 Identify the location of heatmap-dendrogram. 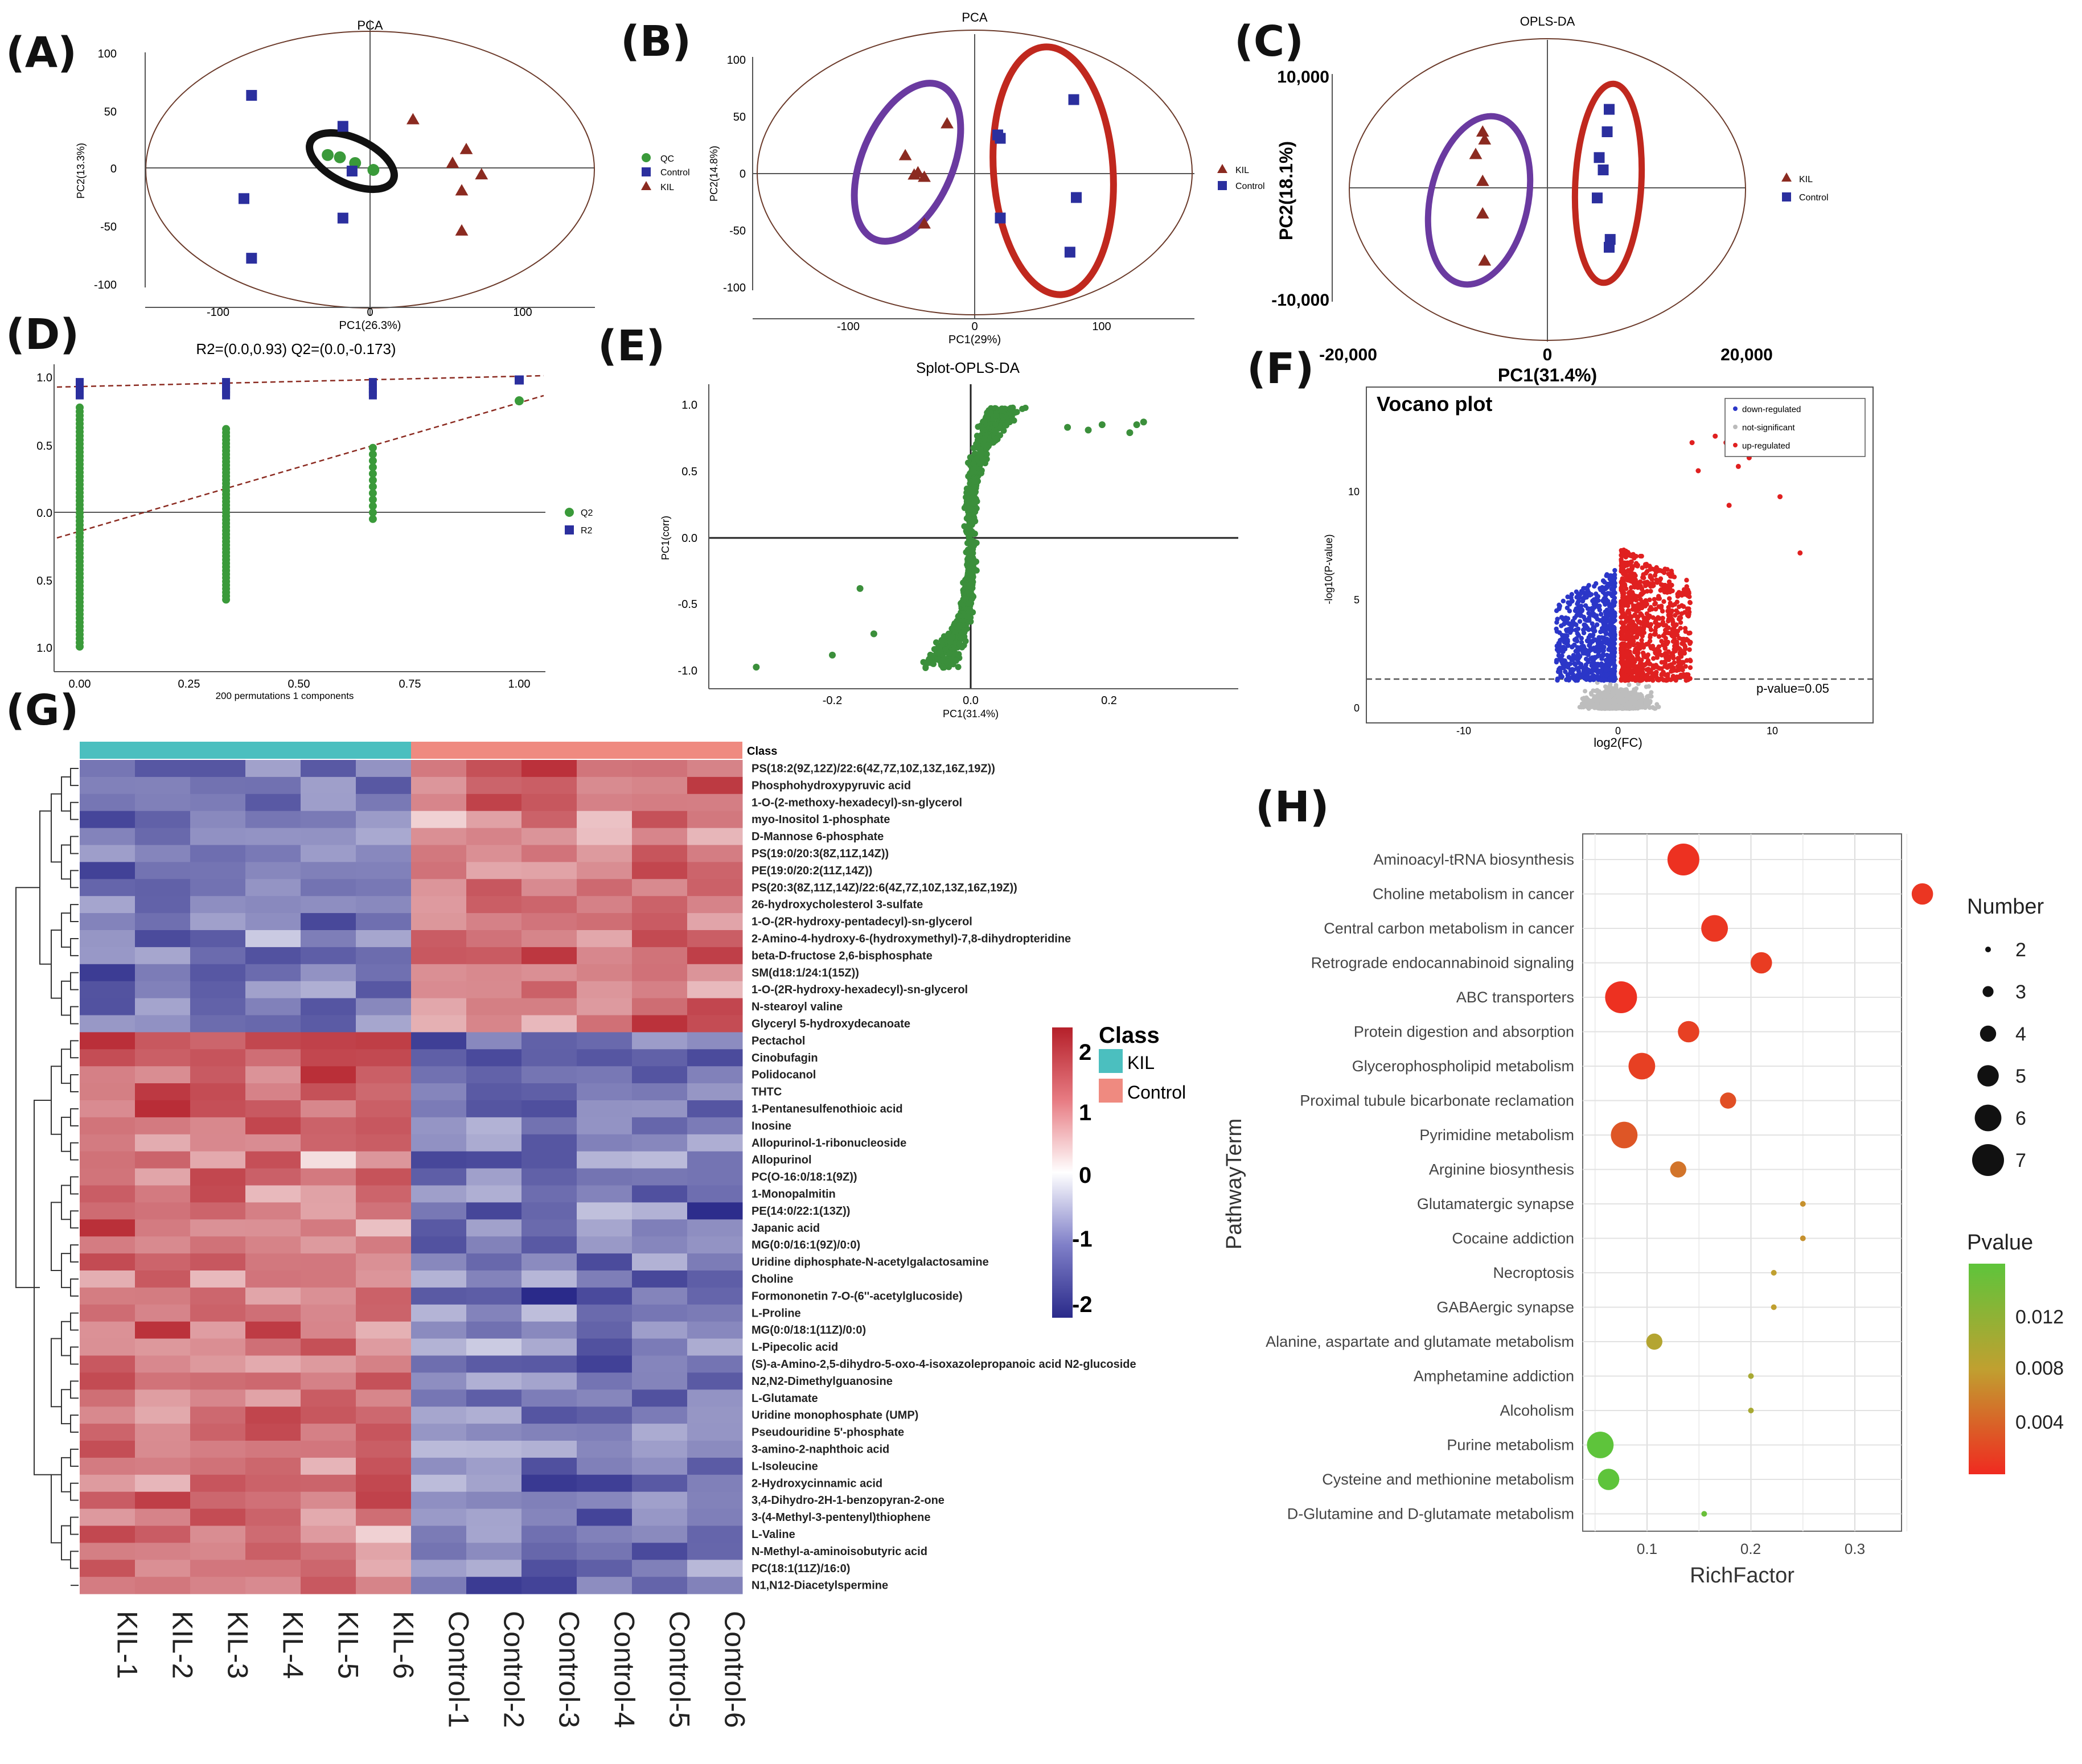
(47, 1176).